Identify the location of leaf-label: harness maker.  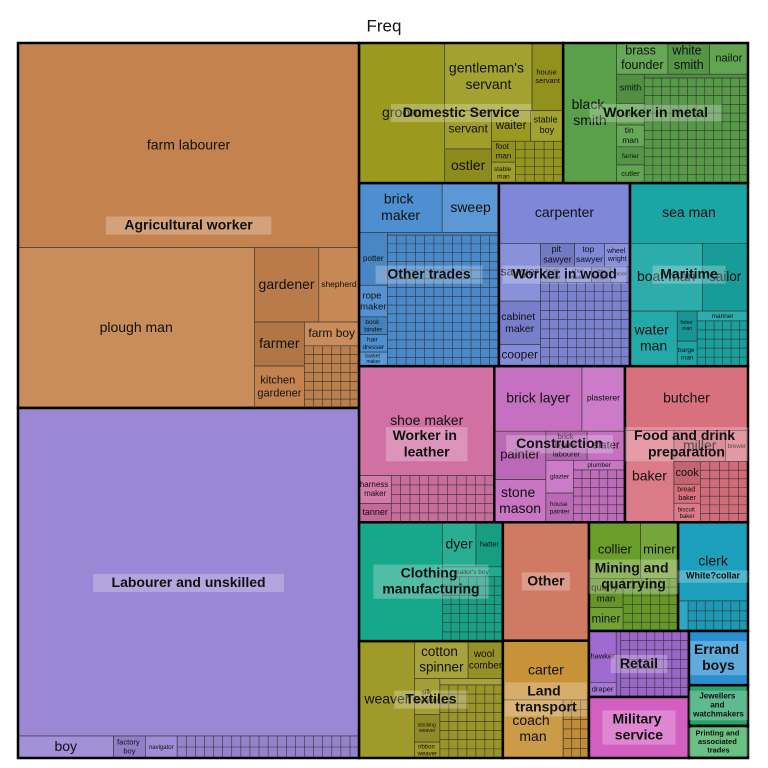
(375, 489).